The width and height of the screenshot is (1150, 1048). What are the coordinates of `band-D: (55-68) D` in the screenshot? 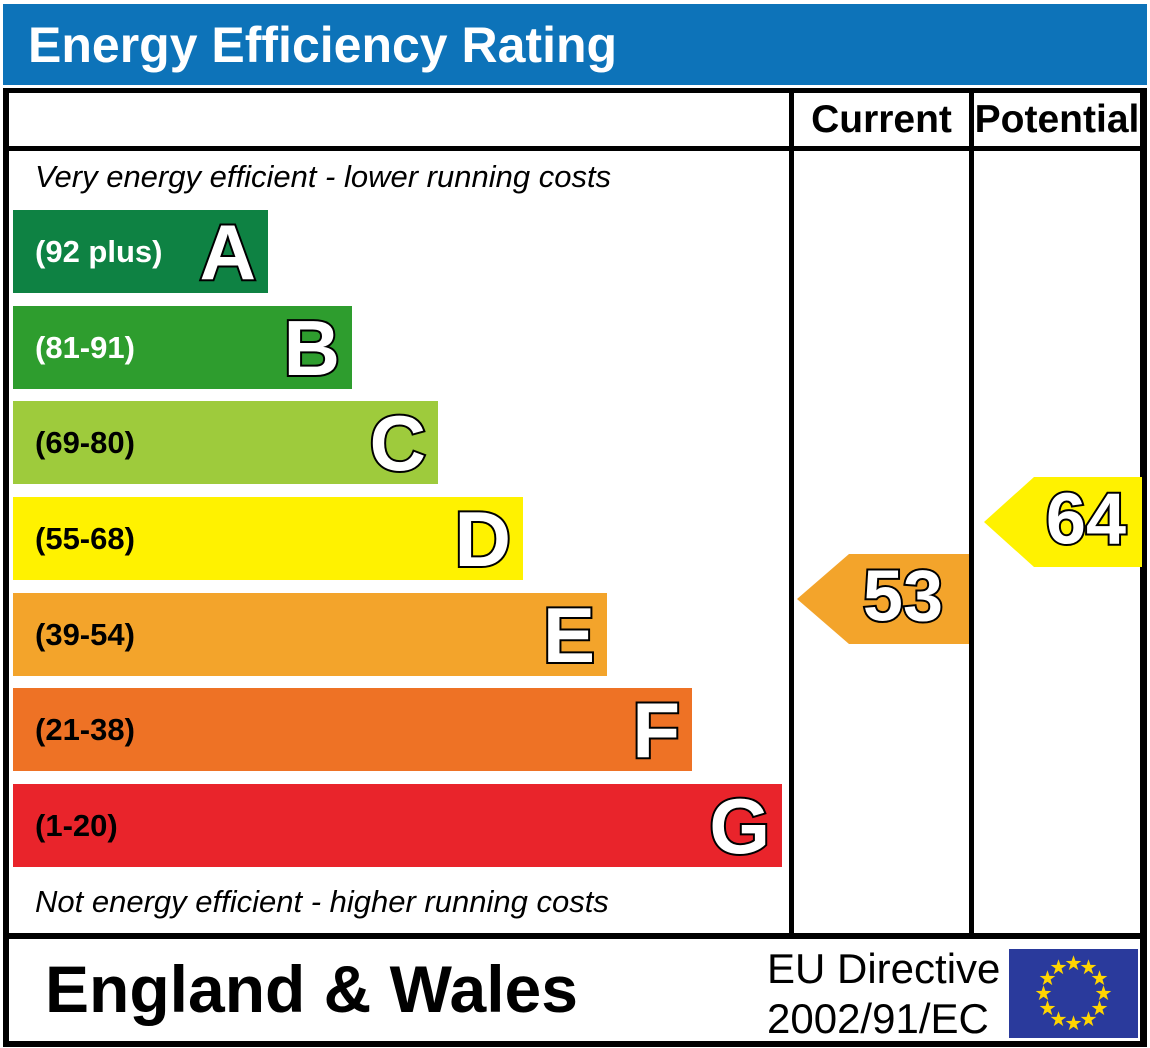 It's located at (268, 538).